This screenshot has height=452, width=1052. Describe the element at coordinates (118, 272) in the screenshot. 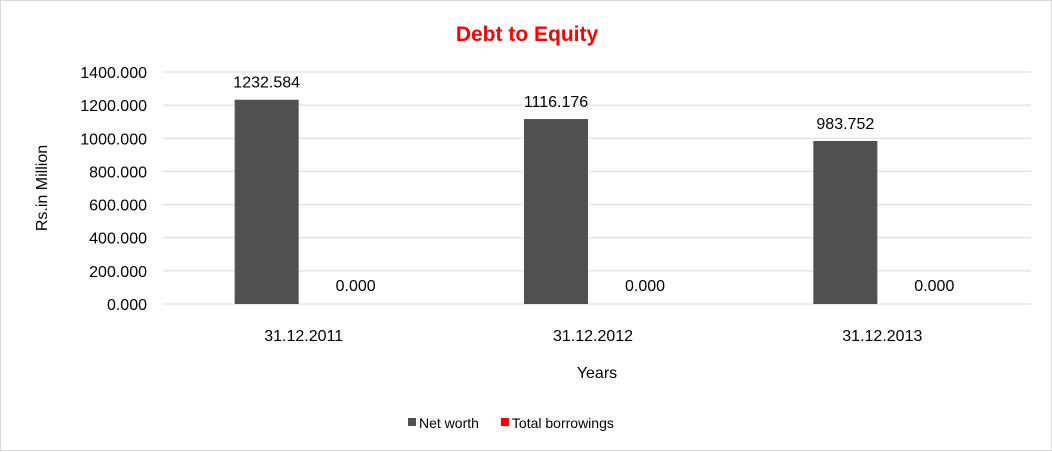

I see `y-tick-label: 200.000` at that location.